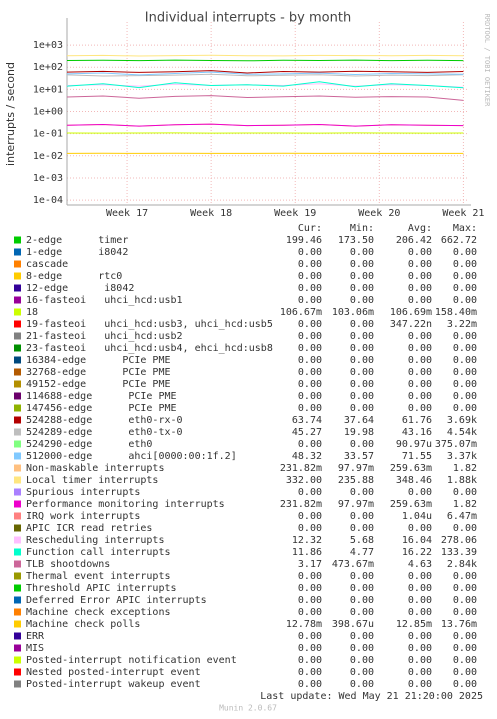  What do you see at coordinates (35, 636) in the screenshot?
I see `legend-label: ERR` at bounding box center [35, 636].